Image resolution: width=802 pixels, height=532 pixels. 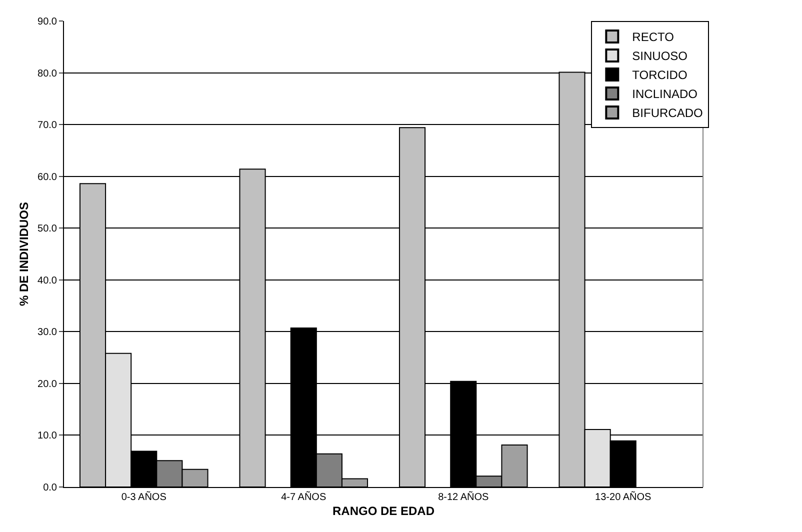 What do you see at coordinates (667, 113) in the screenshot?
I see `legend-label: BIFURCADO` at bounding box center [667, 113].